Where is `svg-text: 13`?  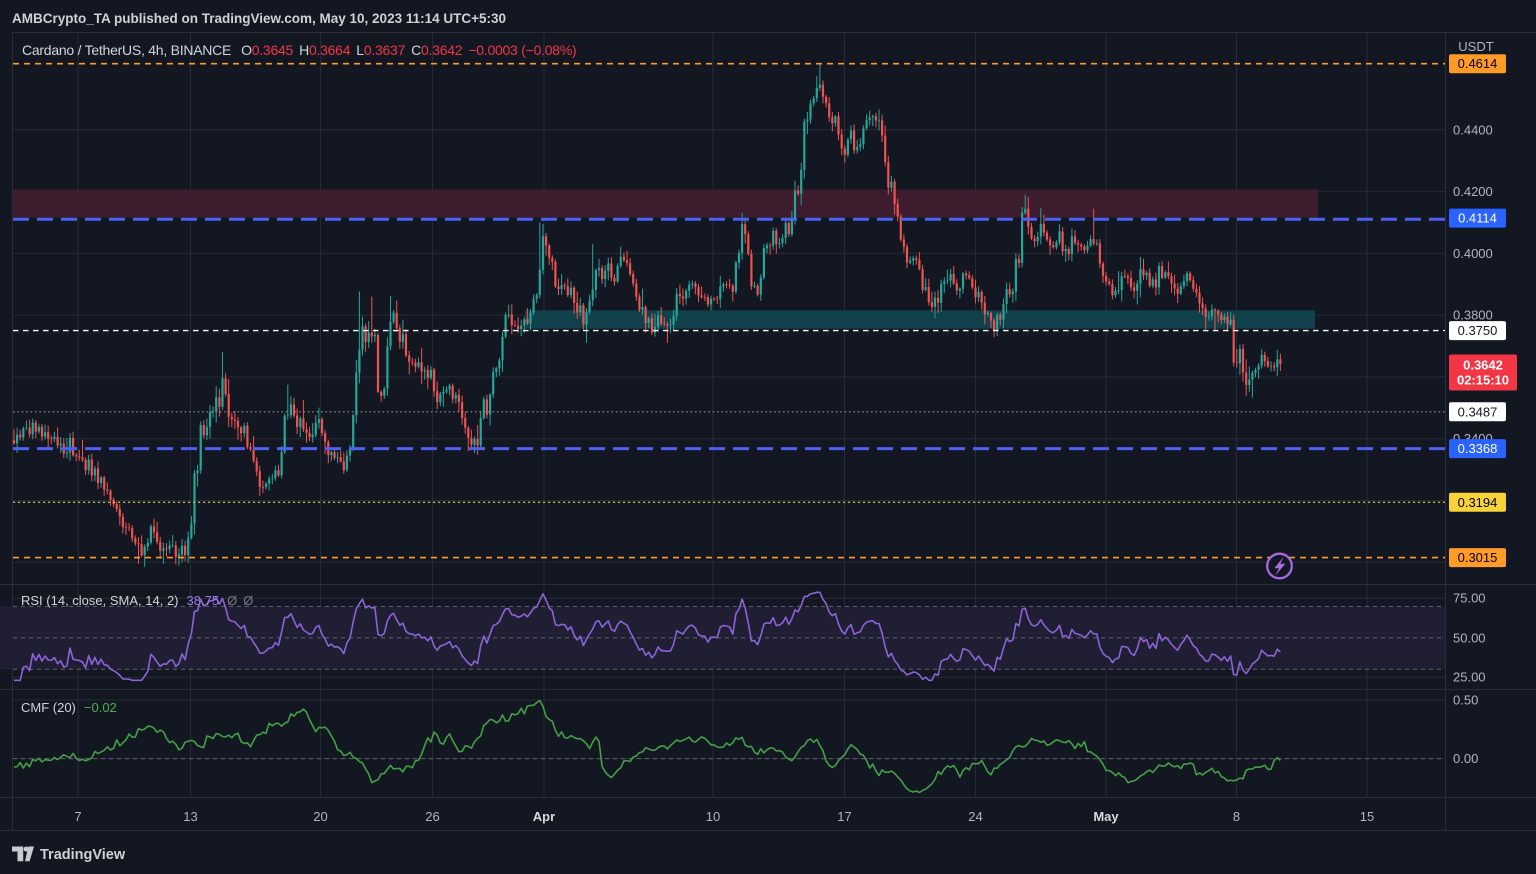 svg-text: 13 is located at coordinates (190, 816).